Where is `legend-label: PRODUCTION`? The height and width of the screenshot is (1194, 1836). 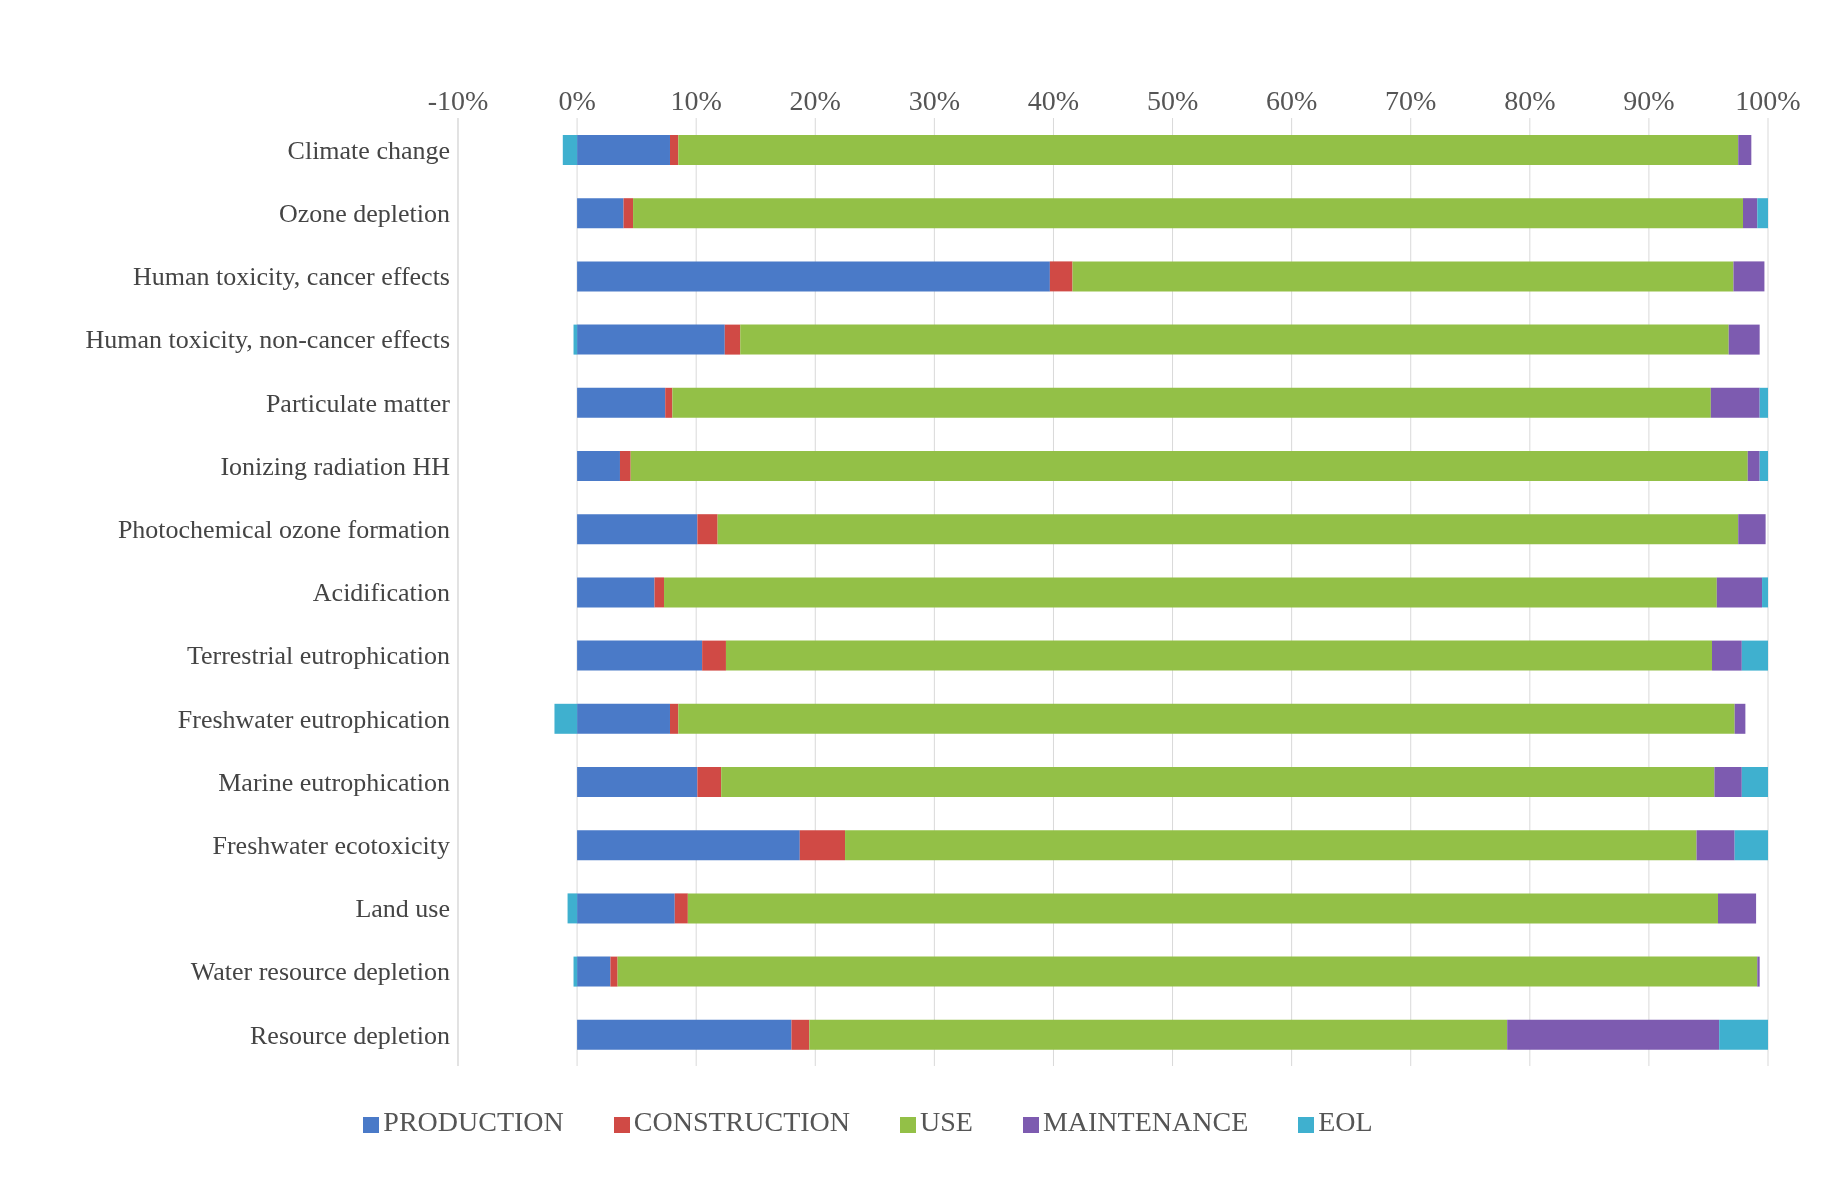
legend-label: PRODUCTION is located at coordinates (473, 1121).